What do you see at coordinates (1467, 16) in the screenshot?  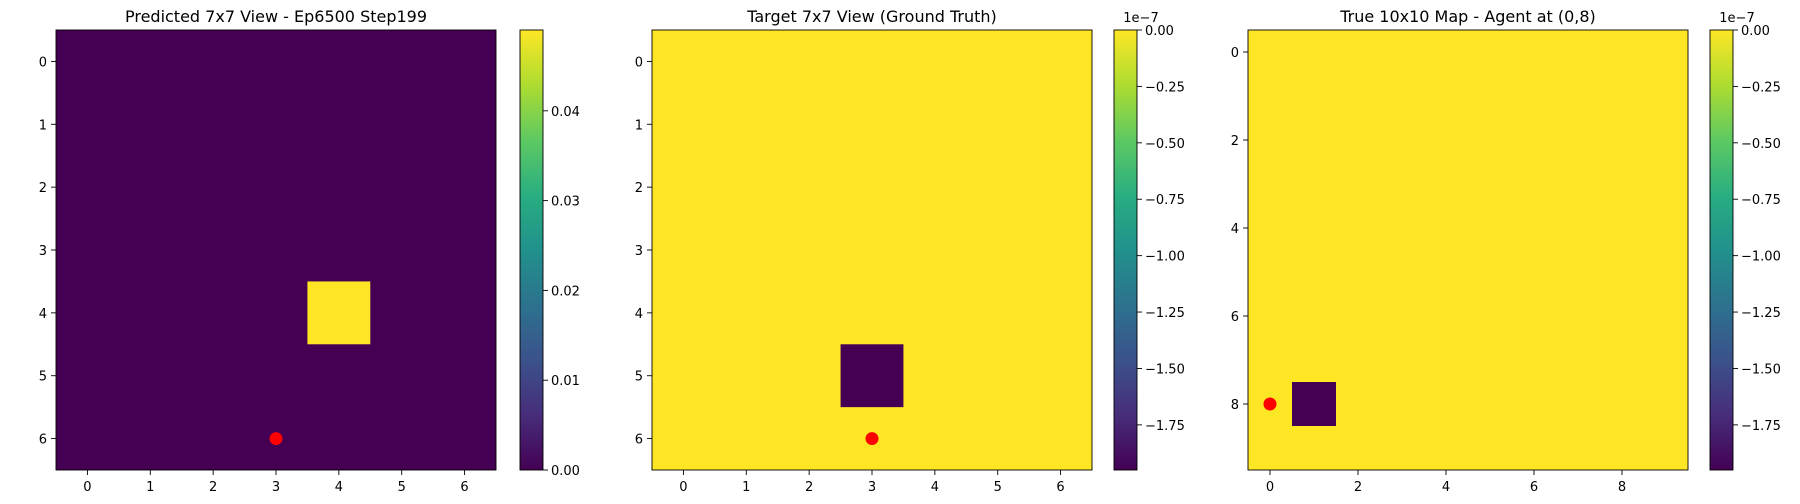 I see `chart-title: True 10x10 Map - Agent at (0,8)` at bounding box center [1467, 16].